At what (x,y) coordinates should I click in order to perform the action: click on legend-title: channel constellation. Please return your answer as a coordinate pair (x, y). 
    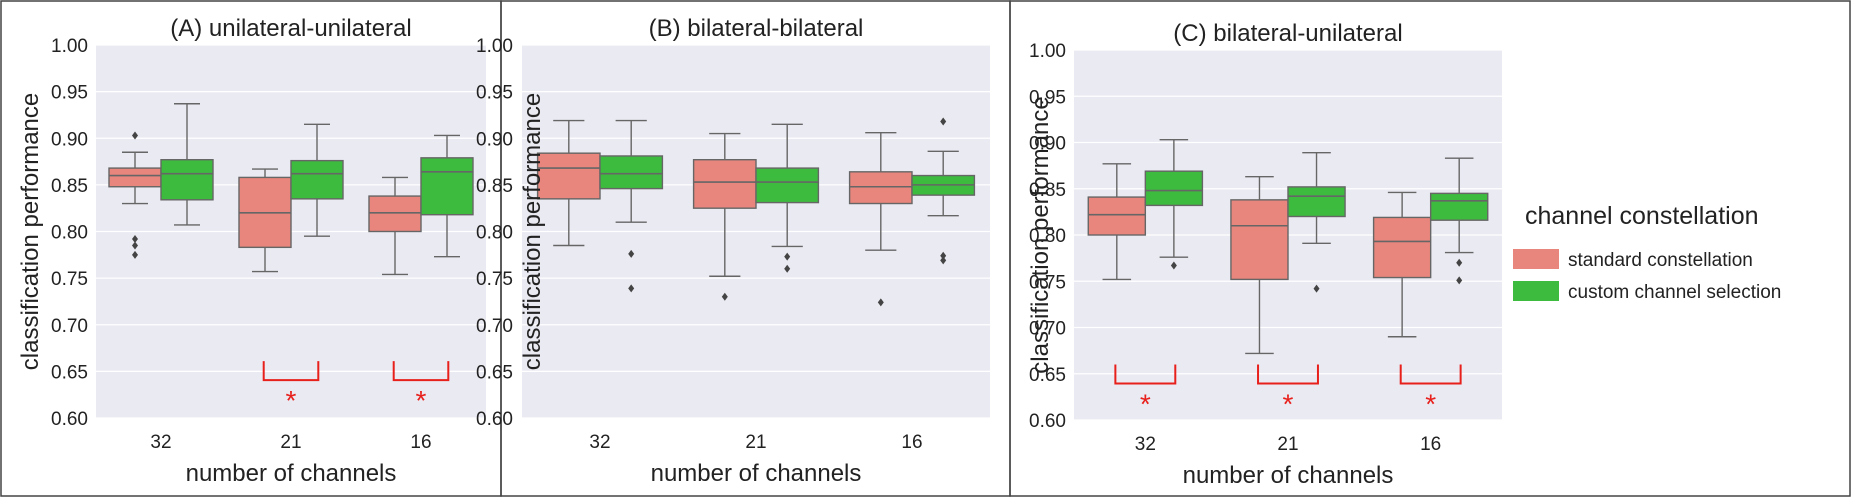
    Looking at the image, I should click on (1642, 216).